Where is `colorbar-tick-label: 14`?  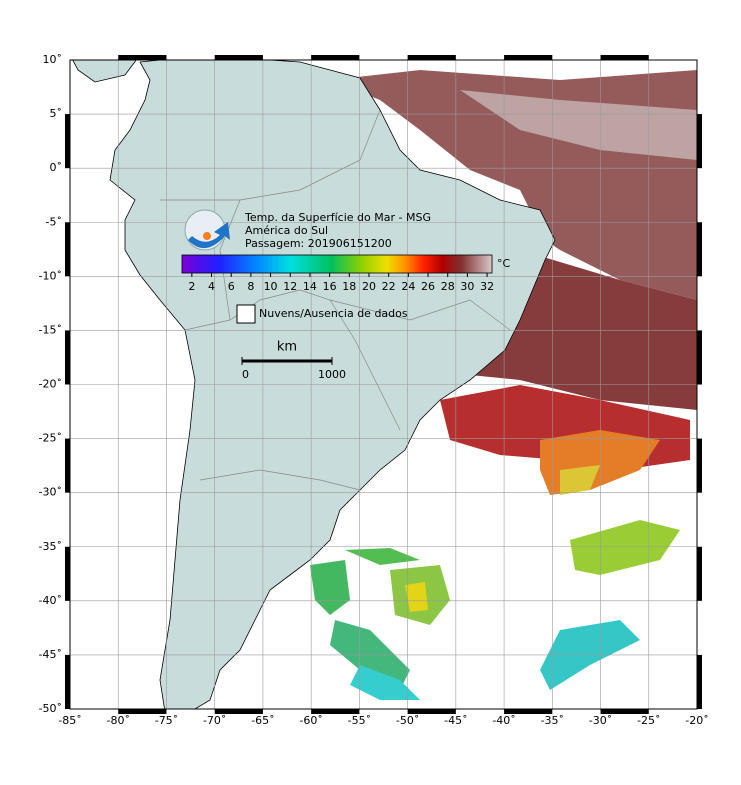
colorbar-tick-label: 14 is located at coordinates (310, 286).